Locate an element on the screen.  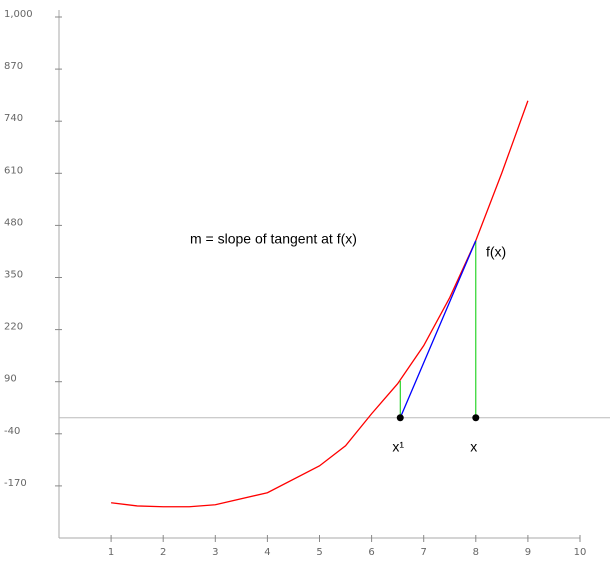
tangent-line is located at coordinates (438, 329).